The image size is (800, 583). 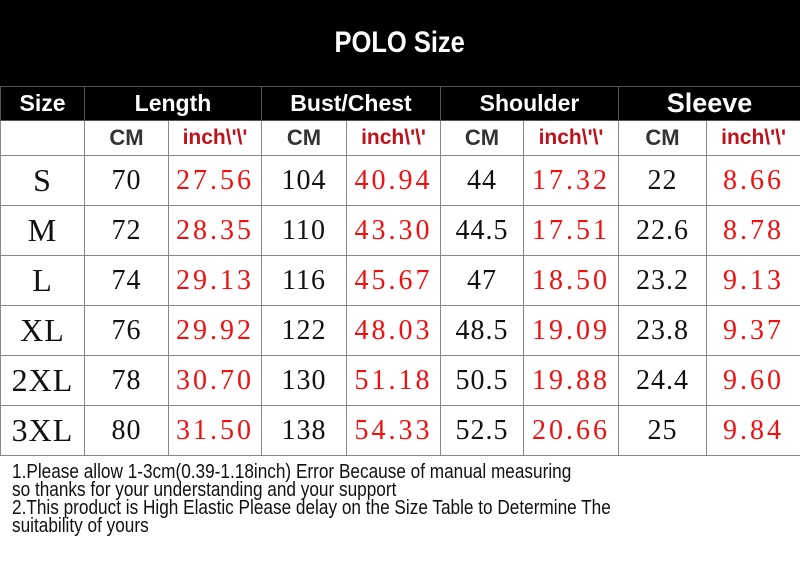 What do you see at coordinates (393, 430) in the screenshot?
I see `inch-value-cell: 54.33` at bounding box center [393, 430].